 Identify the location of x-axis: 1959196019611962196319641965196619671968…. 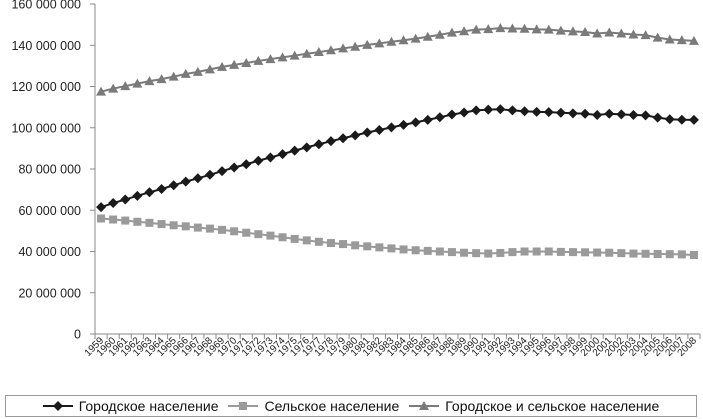
(392, 346).